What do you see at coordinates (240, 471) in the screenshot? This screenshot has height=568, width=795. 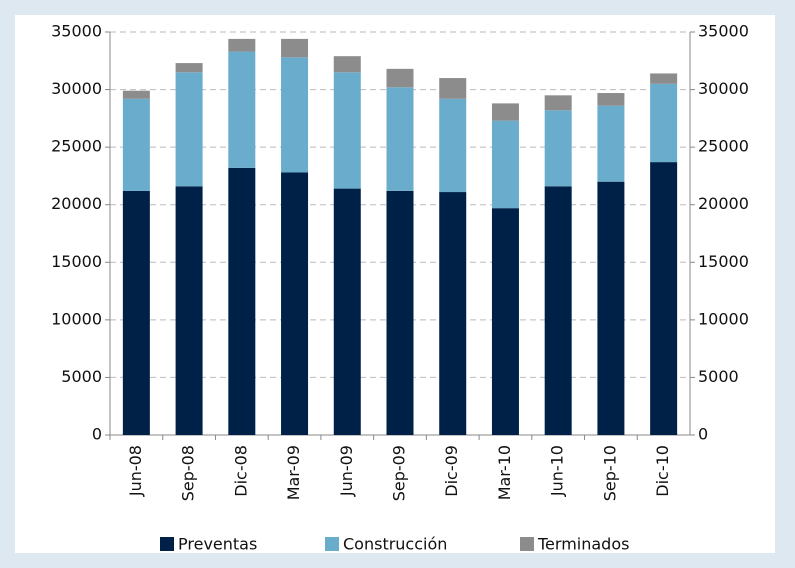 I see `x-tick-label: Dic-08` at bounding box center [240, 471].